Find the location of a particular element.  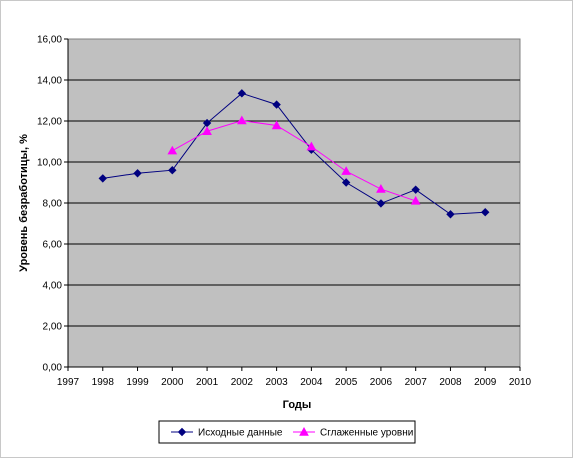

legend: Исходные данные Сглаженные уровни is located at coordinates (287, 432).